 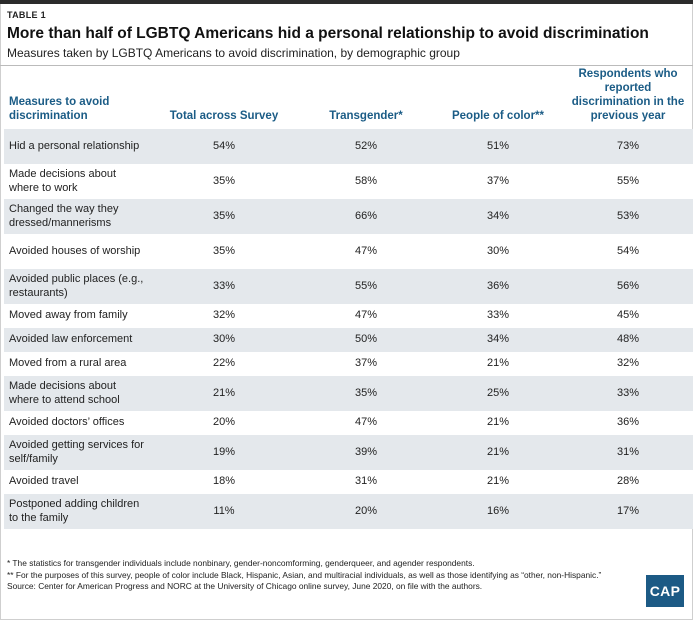 I want to click on cell-measure: Postponed adding children to the family, so click(x=76, y=511).